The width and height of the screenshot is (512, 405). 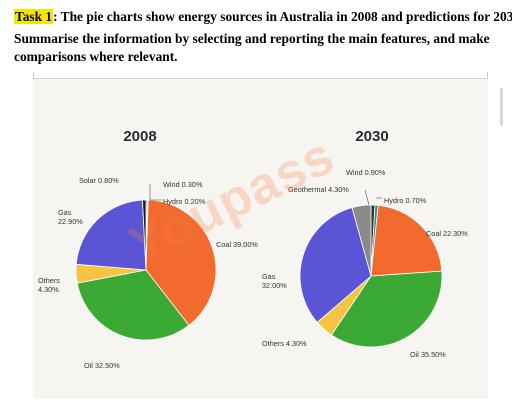 What do you see at coordinates (406, 240) in the screenshot?
I see `pie-slice-2030-coal` at bounding box center [406, 240].